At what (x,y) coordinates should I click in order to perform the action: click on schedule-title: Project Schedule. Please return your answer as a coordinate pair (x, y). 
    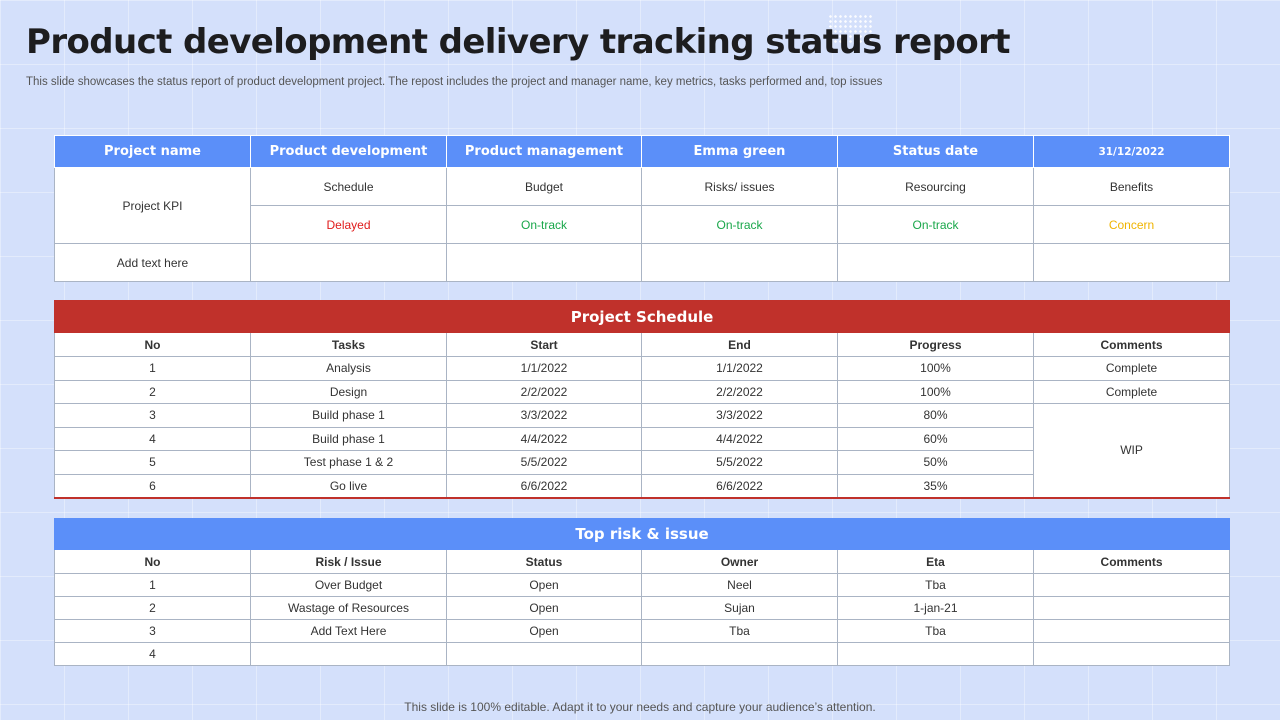
    Looking at the image, I should click on (642, 316).